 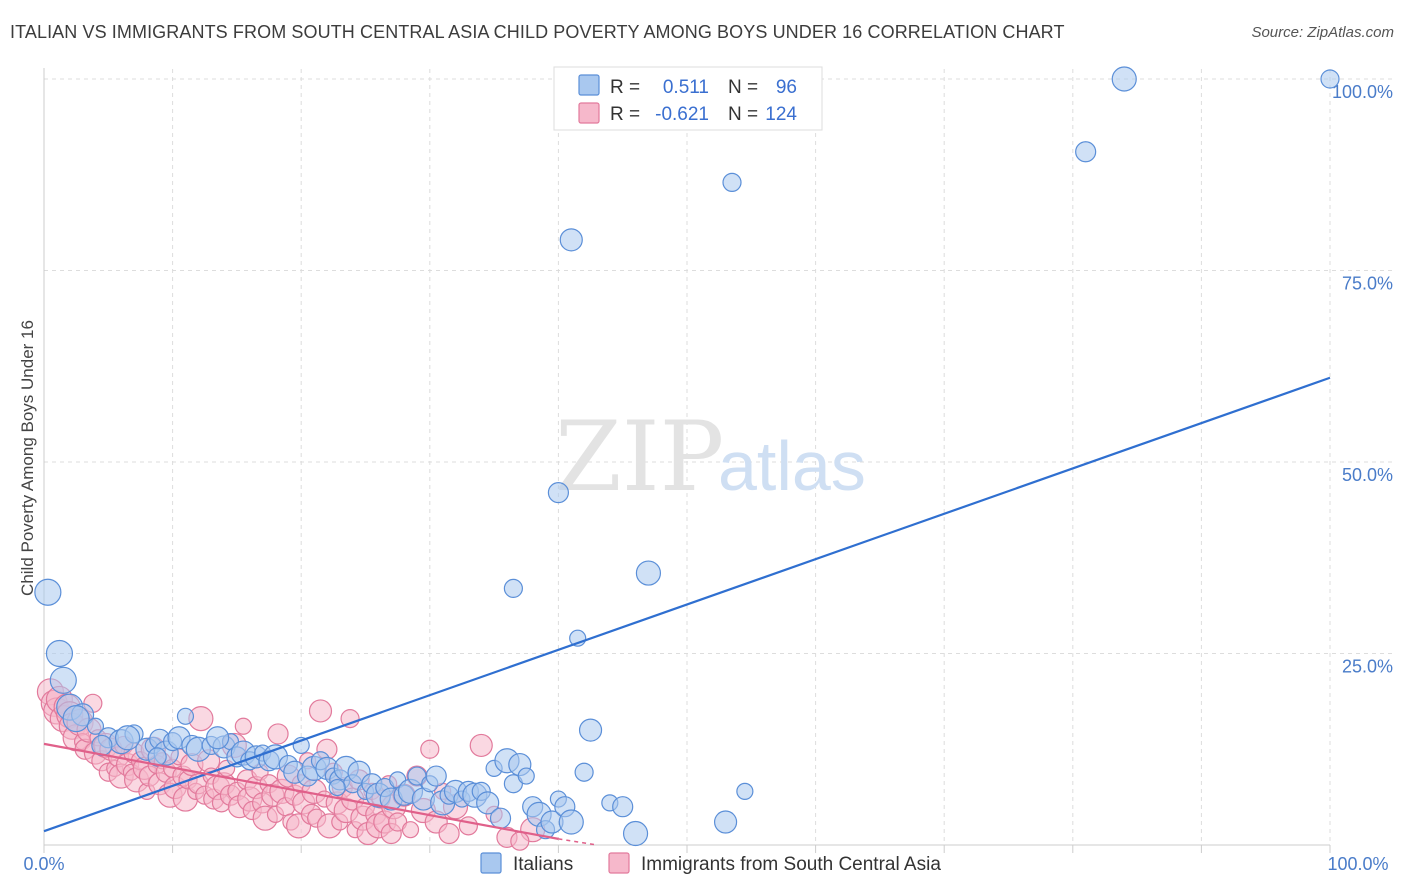 What do you see at coordinates (682, 114) in the screenshot?
I see `legend-r-value-1: -0.621` at bounding box center [682, 114].